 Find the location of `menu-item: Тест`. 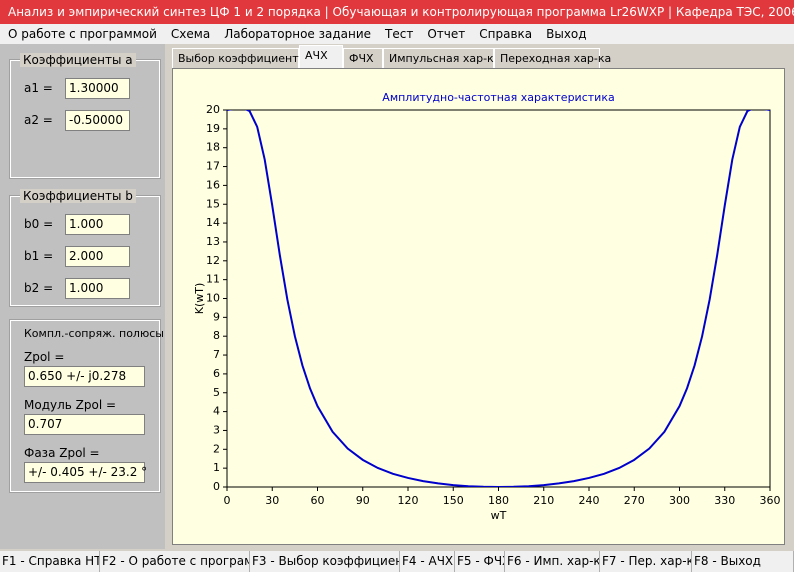

menu-item: Тест is located at coordinates (399, 34).